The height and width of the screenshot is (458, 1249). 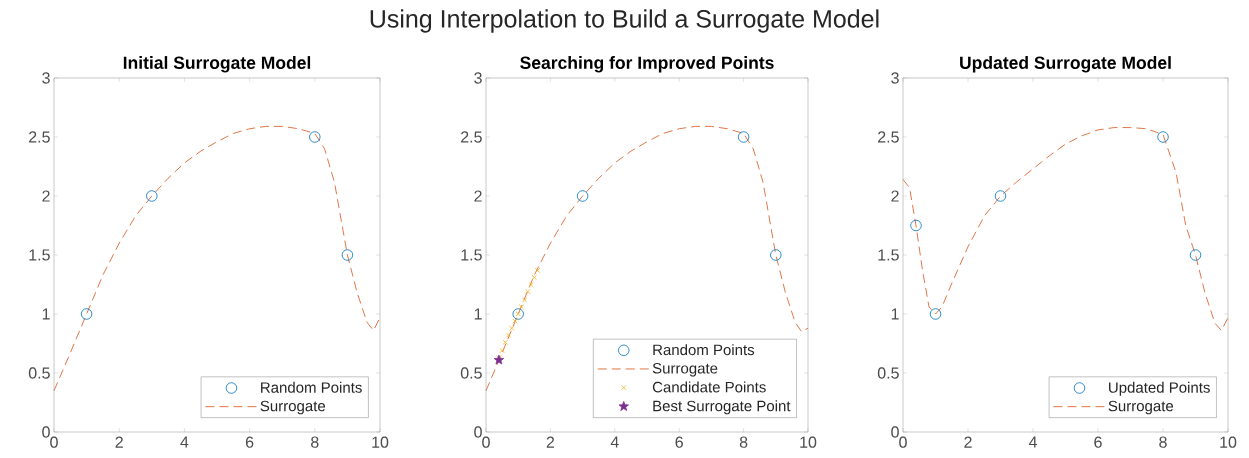 I want to click on chart-title: Initial Surrogate Model, so click(x=217, y=64).